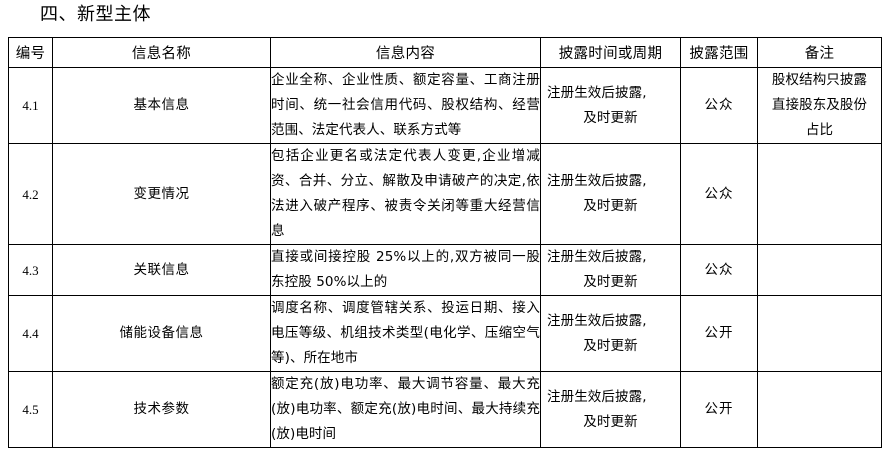  What do you see at coordinates (161, 409) in the screenshot?
I see `cell-name: 技术参数` at bounding box center [161, 409].